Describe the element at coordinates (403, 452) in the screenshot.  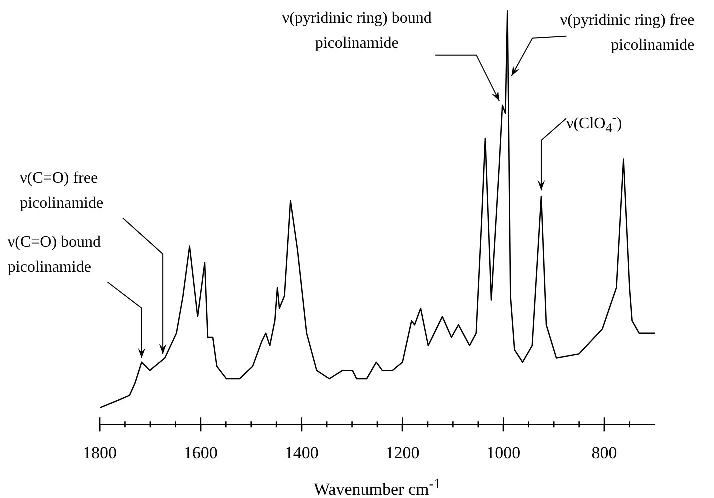
I see `x-tick-label: 1200` at that location.